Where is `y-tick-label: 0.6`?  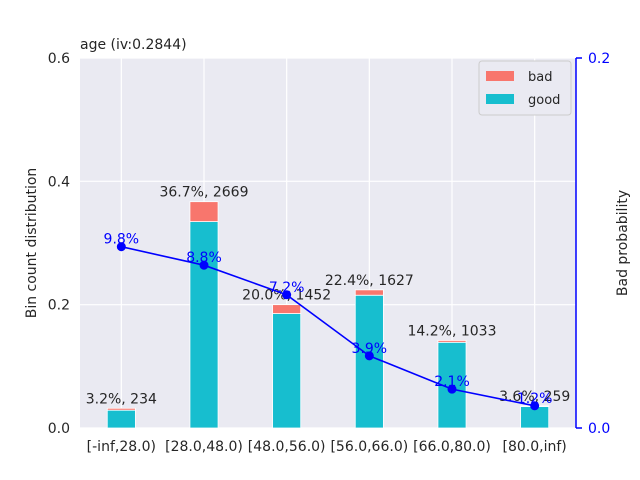 y-tick-label: 0.6 is located at coordinates (59, 59).